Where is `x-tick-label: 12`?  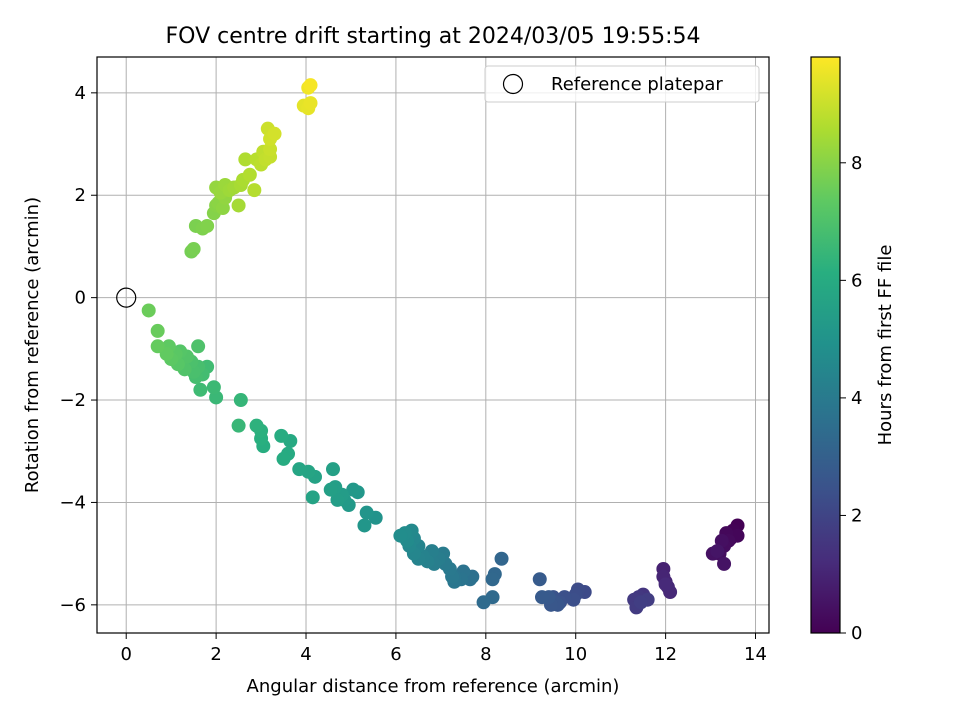 x-tick-label: 12 is located at coordinates (665, 654).